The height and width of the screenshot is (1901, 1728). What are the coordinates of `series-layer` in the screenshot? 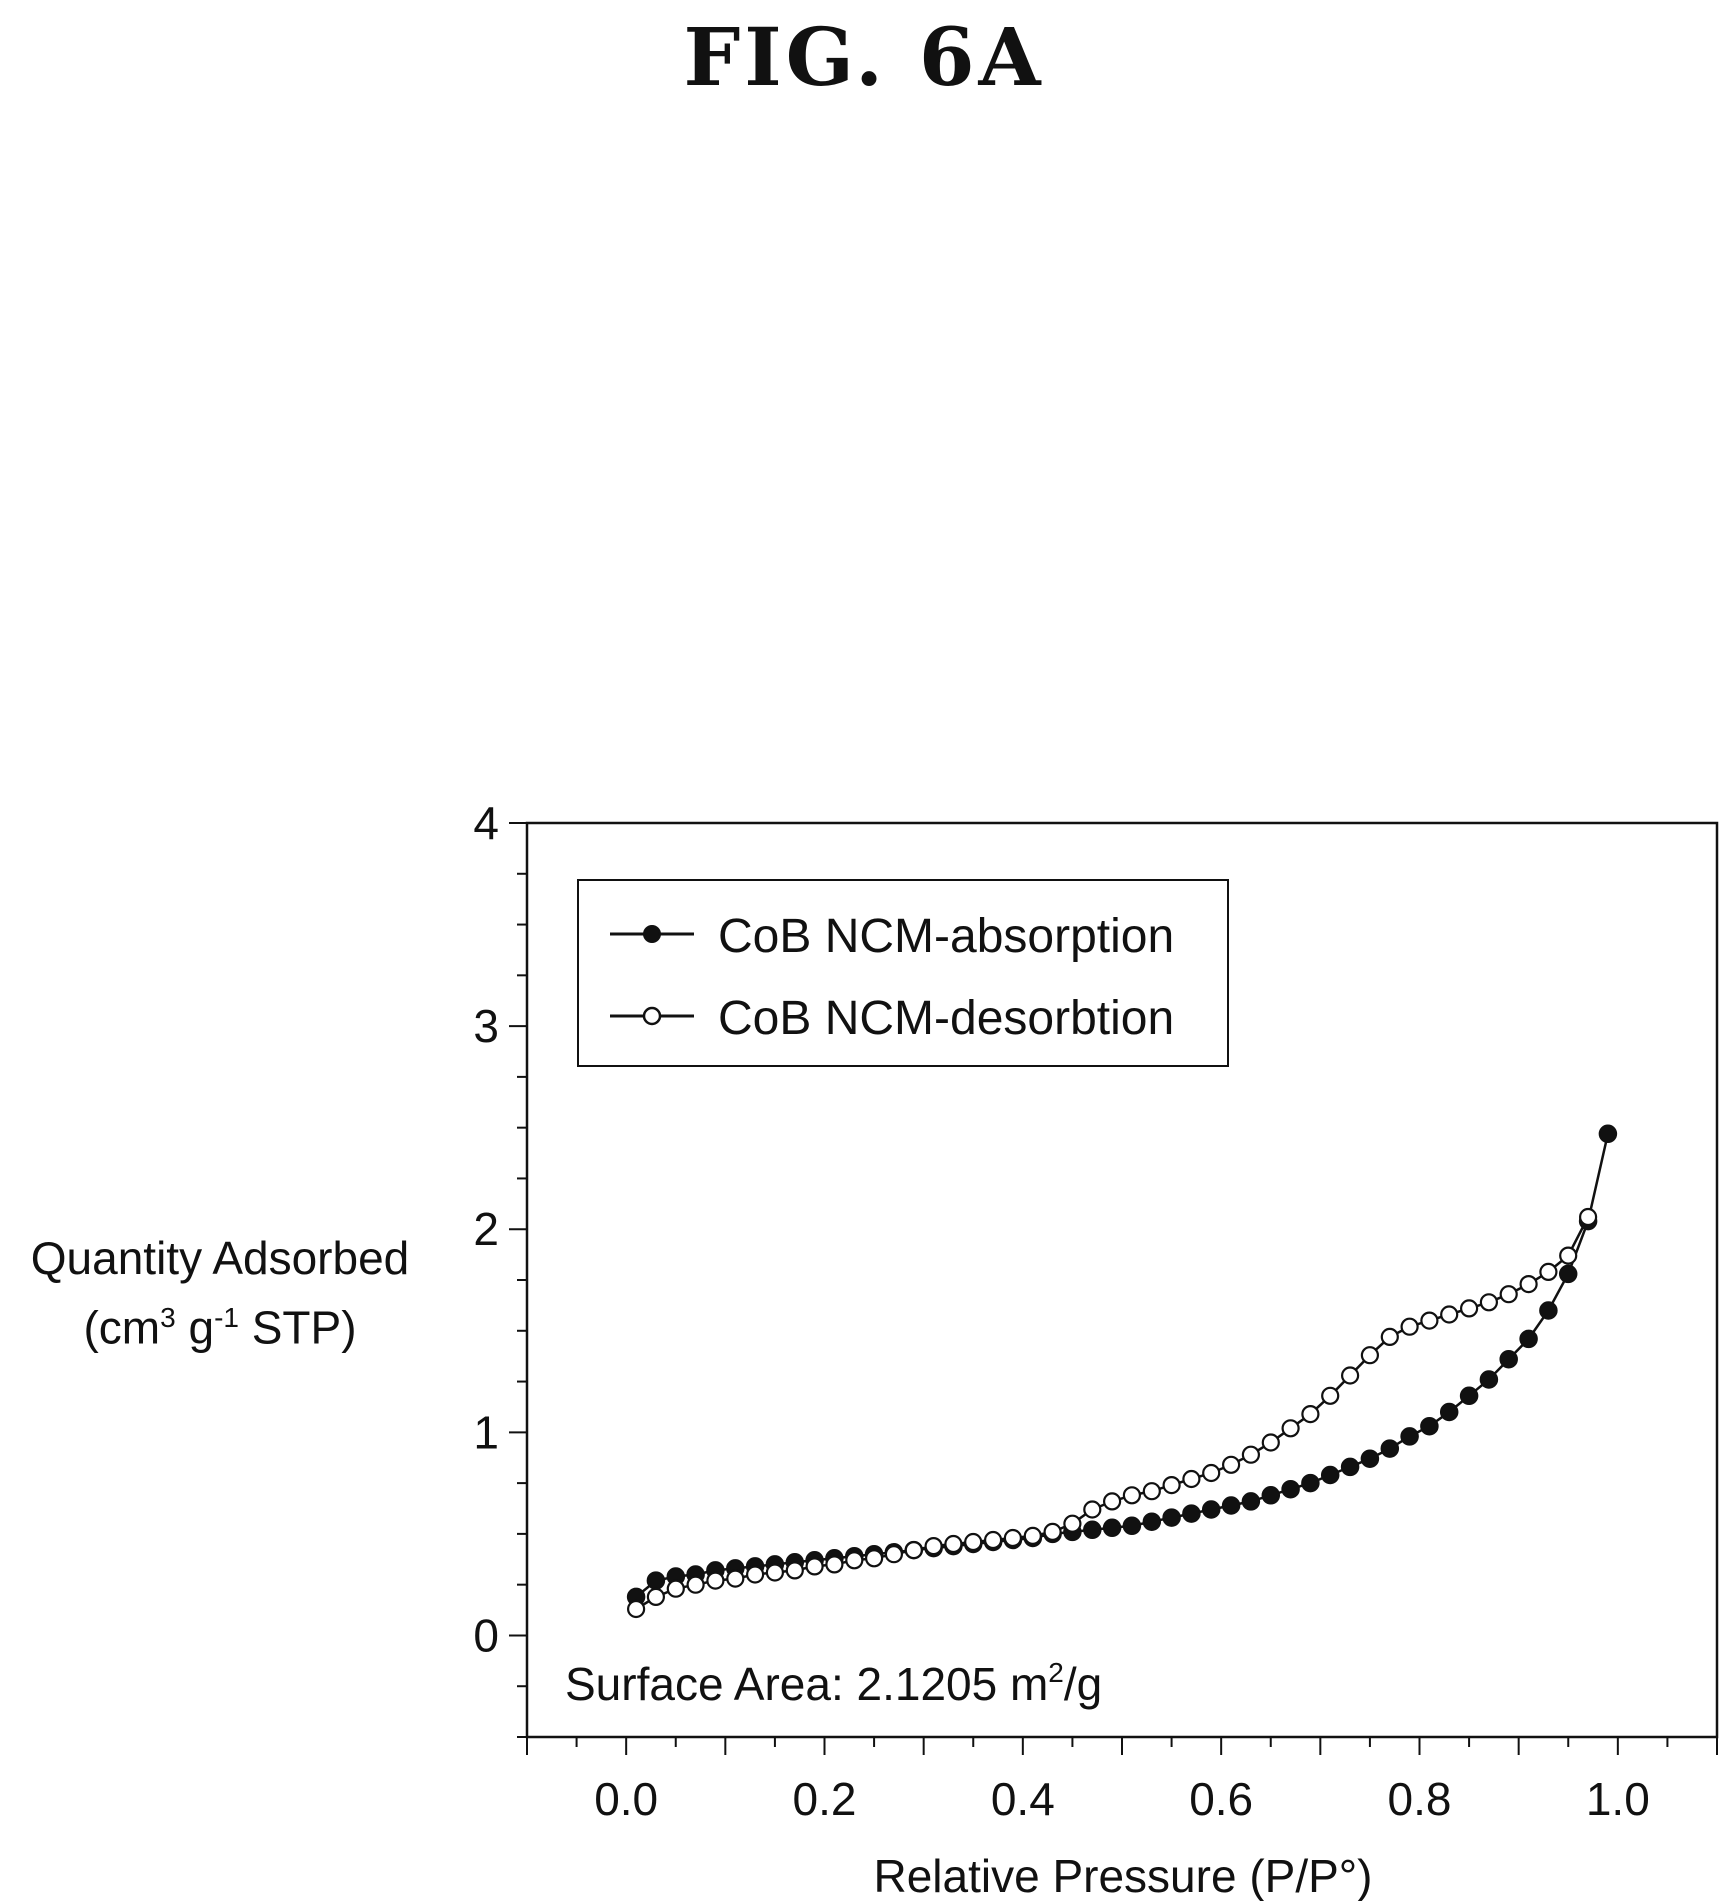 It's located at (1122, 1371).